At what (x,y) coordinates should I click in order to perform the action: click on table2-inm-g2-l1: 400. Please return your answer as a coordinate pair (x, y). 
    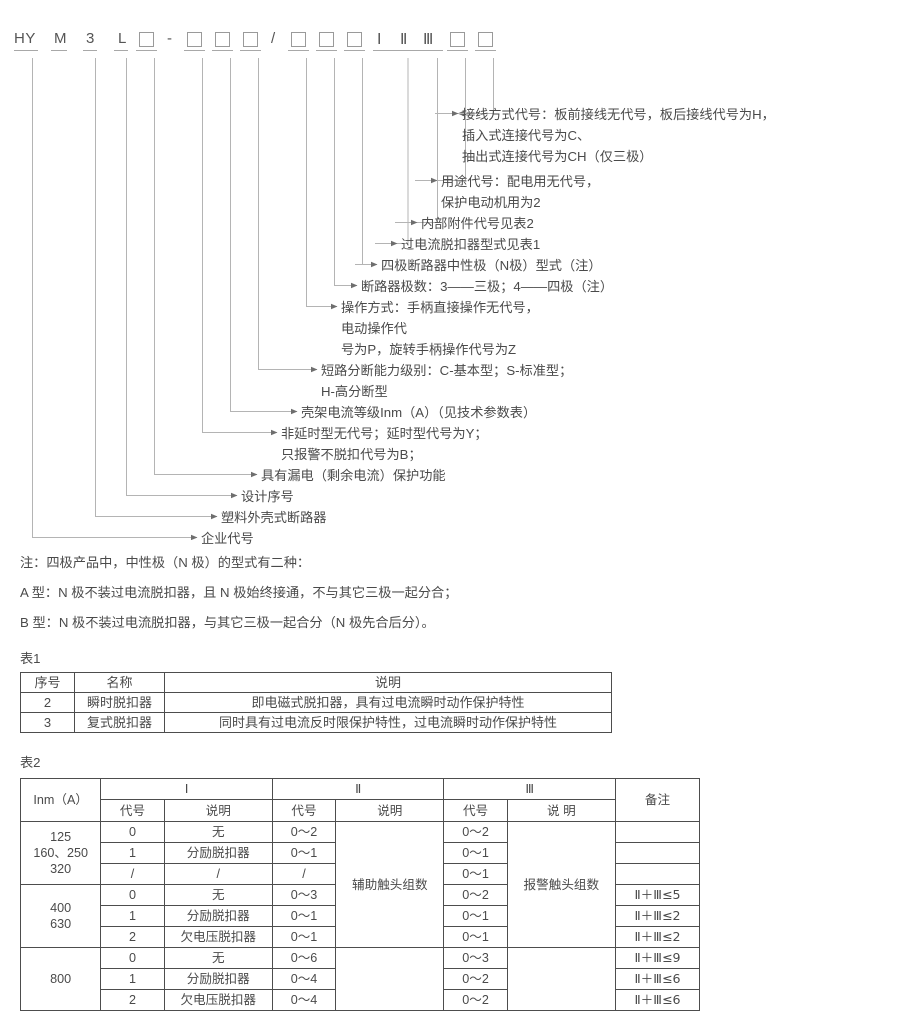
    Looking at the image, I should click on (61, 908).